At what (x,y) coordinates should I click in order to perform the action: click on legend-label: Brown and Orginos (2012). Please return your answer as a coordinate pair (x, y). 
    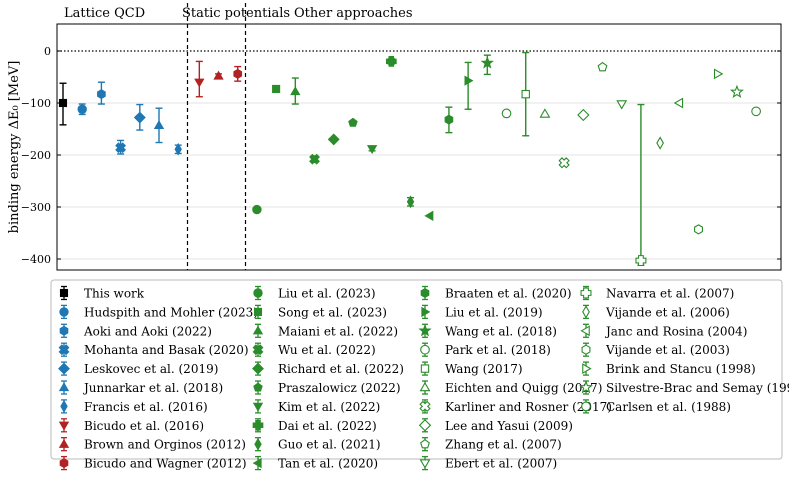
    Looking at the image, I should click on (165, 445).